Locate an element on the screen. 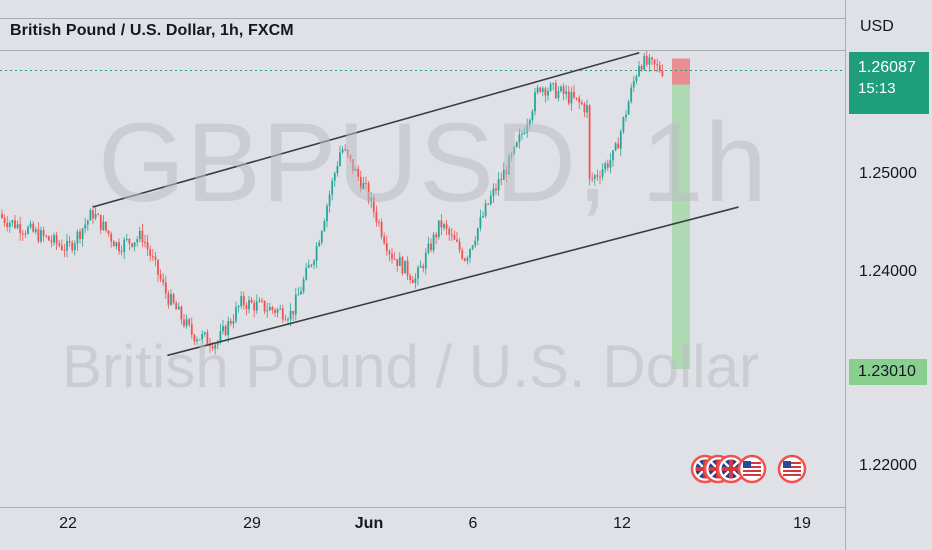 This screenshot has height=550, width=932. take-profit-tag: 1.23010 is located at coordinates (888, 372).